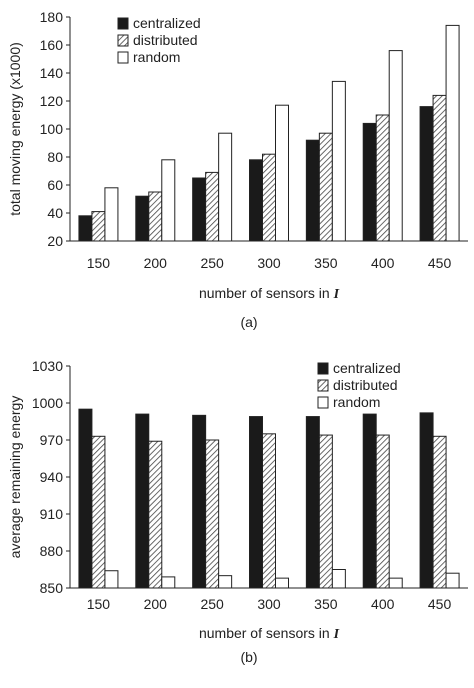 Image resolution: width=474 pixels, height=688 pixels. What do you see at coordinates (55, 185) in the screenshot?
I see `y-tick-label: 60` at bounding box center [55, 185].